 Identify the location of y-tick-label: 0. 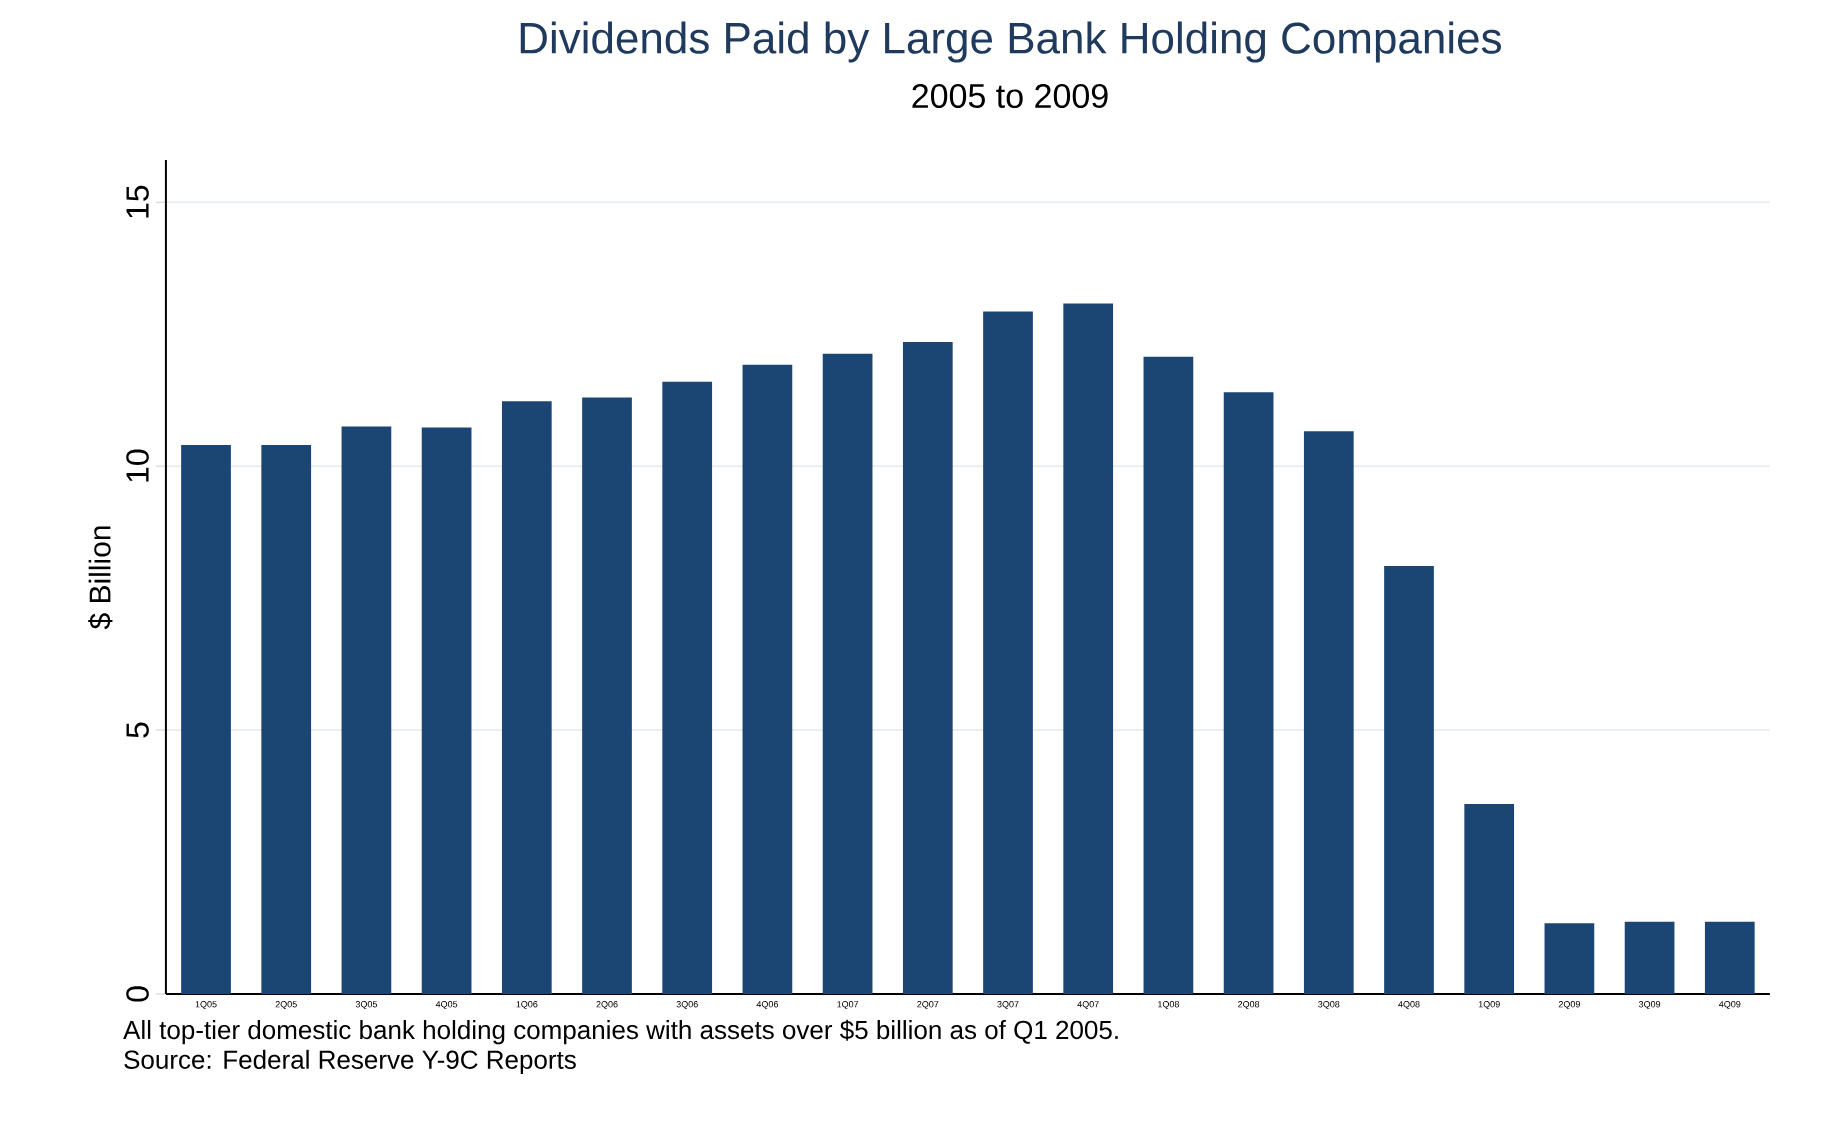
(137, 994).